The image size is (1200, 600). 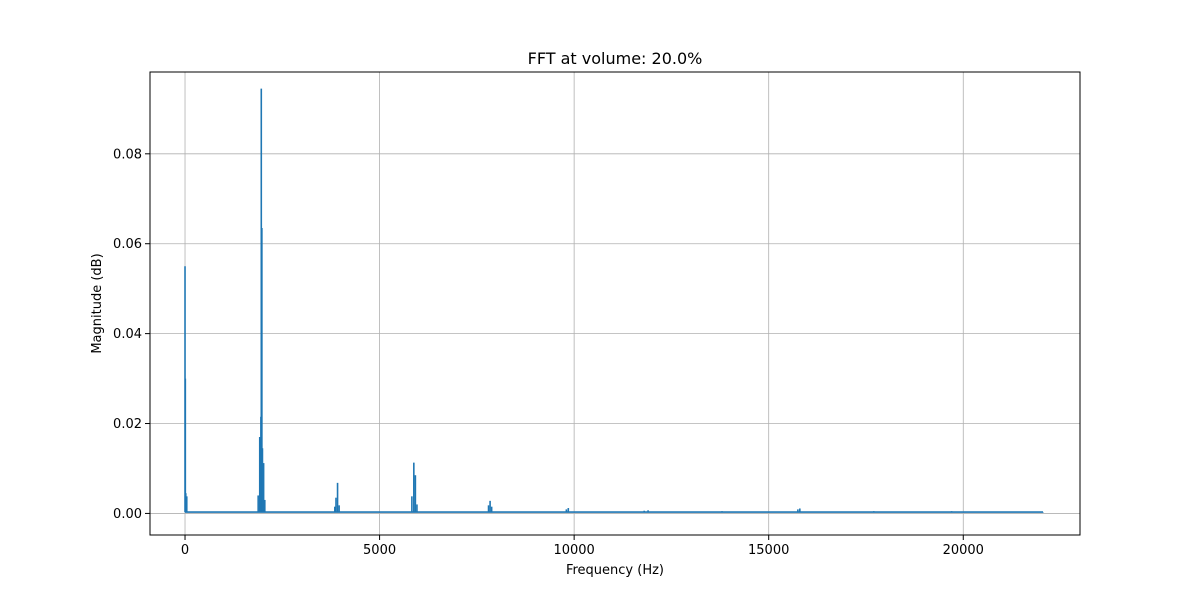 What do you see at coordinates (97, 303) in the screenshot?
I see `y-axis-label: Magnitude (dB)` at bounding box center [97, 303].